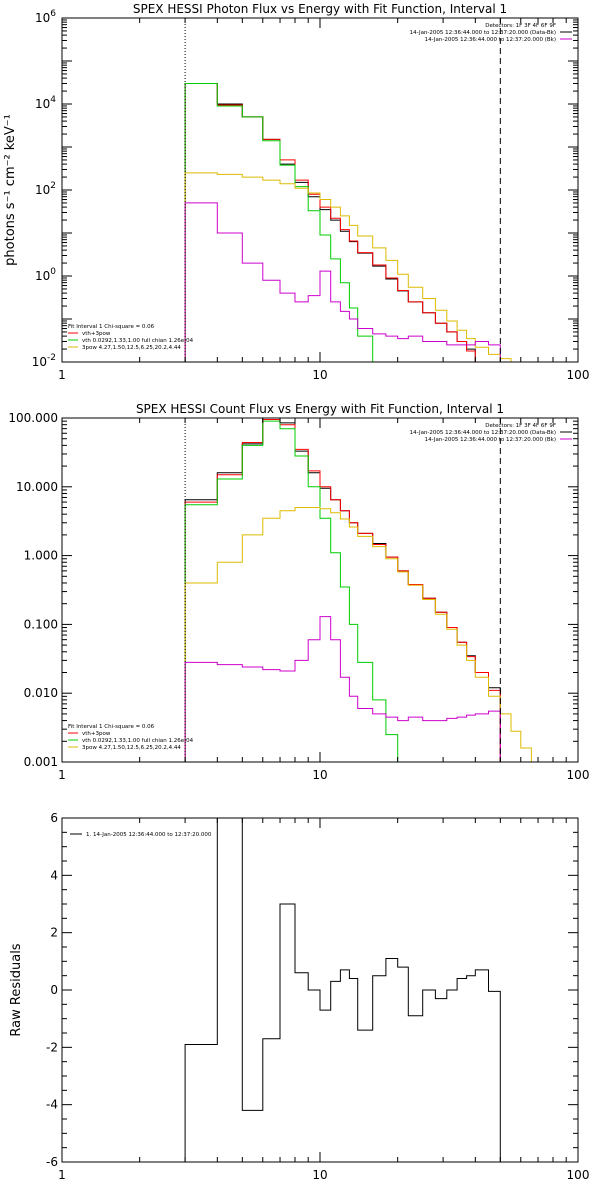 The width and height of the screenshot is (600, 1200). What do you see at coordinates (51, 358) in the screenshot?
I see `y-tick-exponent: -2` at bounding box center [51, 358].